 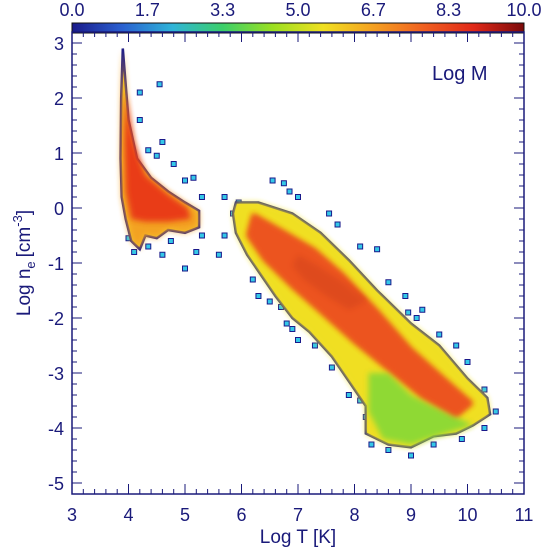 I want to click on y-tick-label: -5, so click(x=56, y=484).